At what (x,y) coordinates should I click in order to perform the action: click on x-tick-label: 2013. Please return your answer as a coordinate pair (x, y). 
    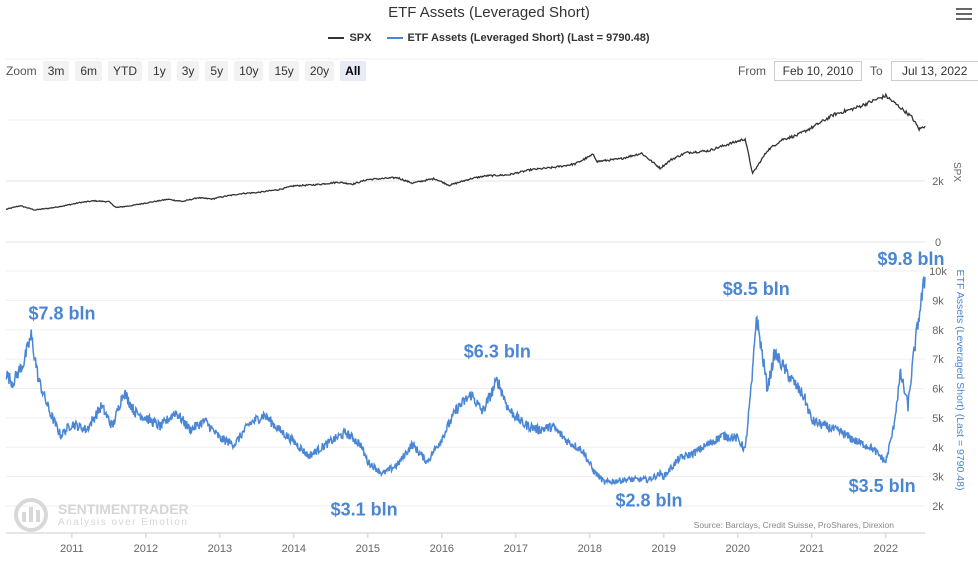
    Looking at the image, I should click on (220, 549).